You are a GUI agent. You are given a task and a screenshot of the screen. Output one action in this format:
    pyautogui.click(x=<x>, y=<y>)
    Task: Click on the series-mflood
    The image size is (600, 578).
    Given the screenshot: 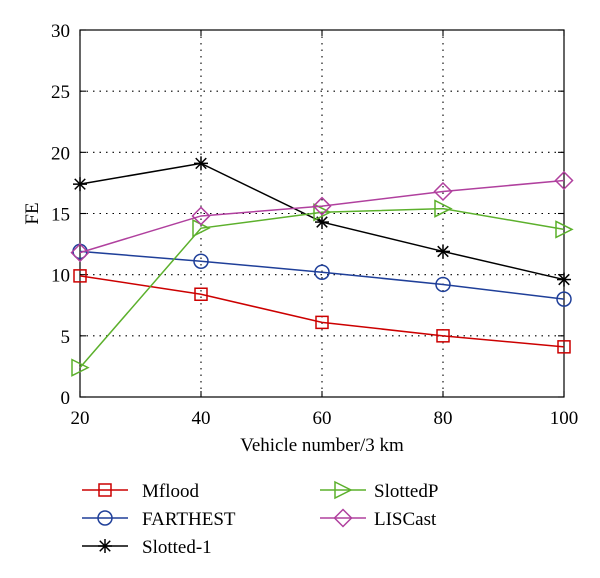 What is the action you would take?
    pyautogui.click(x=322, y=311)
    